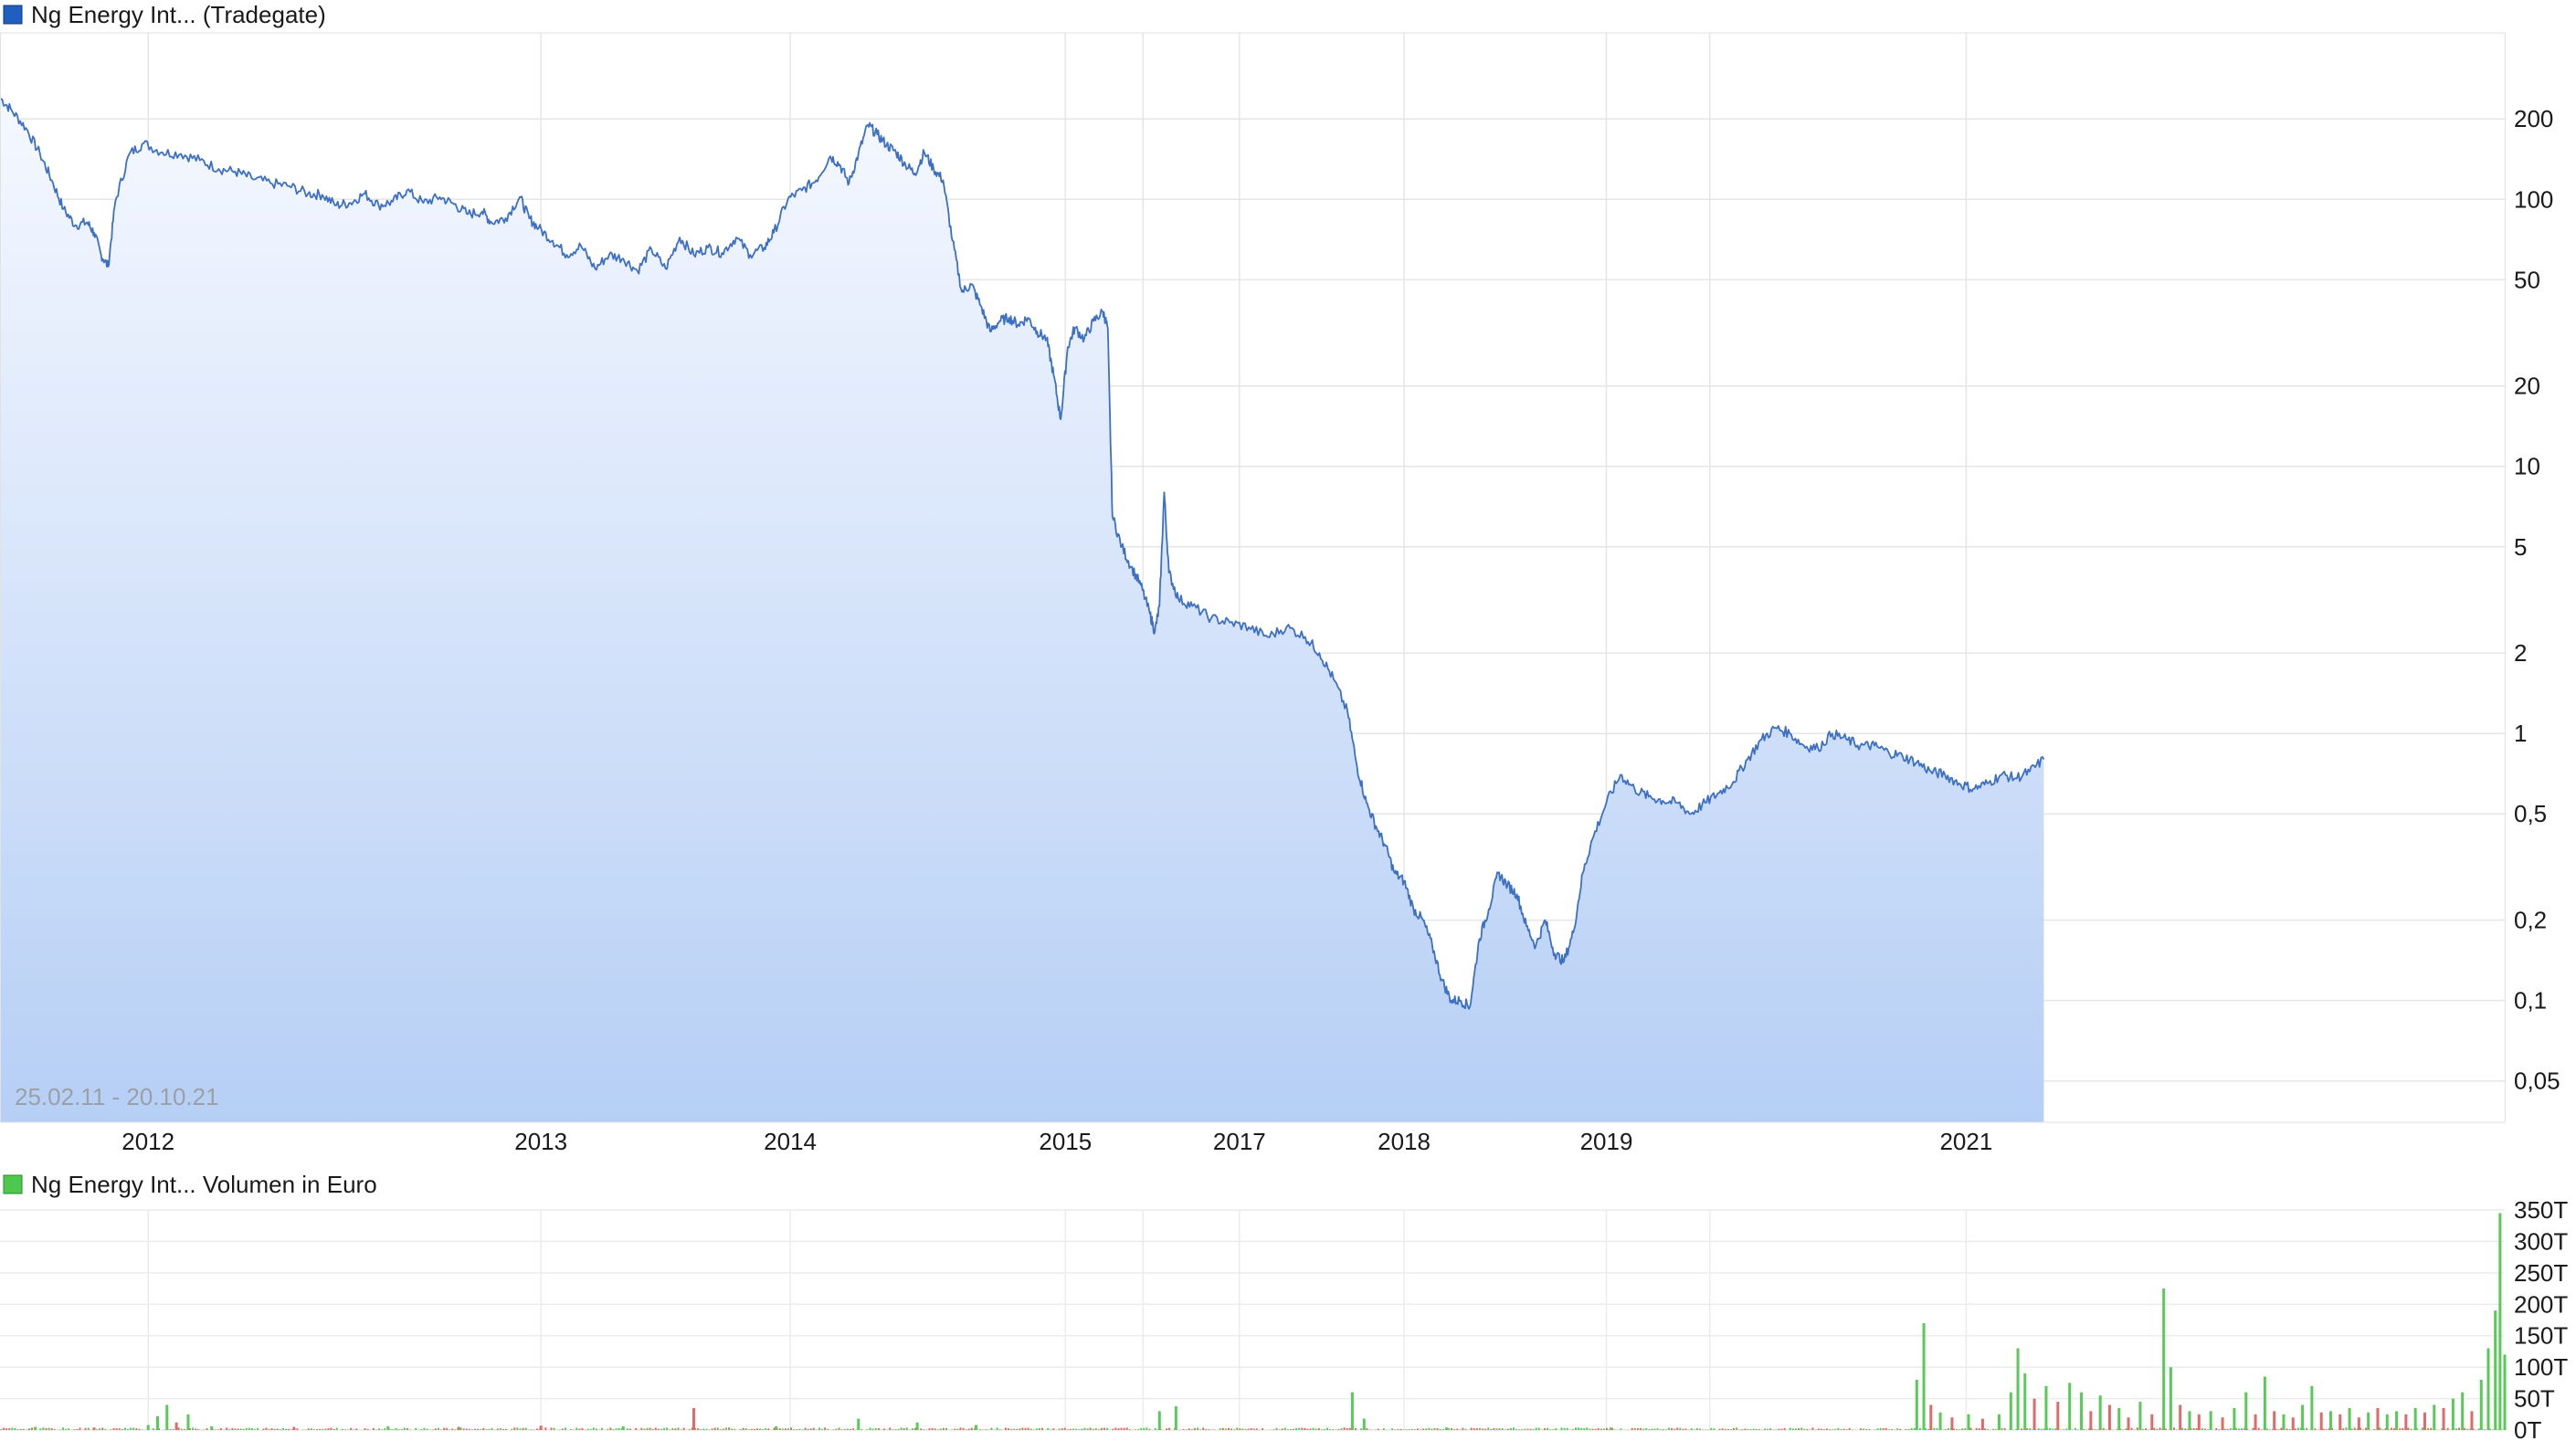 This screenshot has height=1441, width=2576. What do you see at coordinates (540, 1141) in the screenshot?
I see `x-tick-label: 2013` at bounding box center [540, 1141].